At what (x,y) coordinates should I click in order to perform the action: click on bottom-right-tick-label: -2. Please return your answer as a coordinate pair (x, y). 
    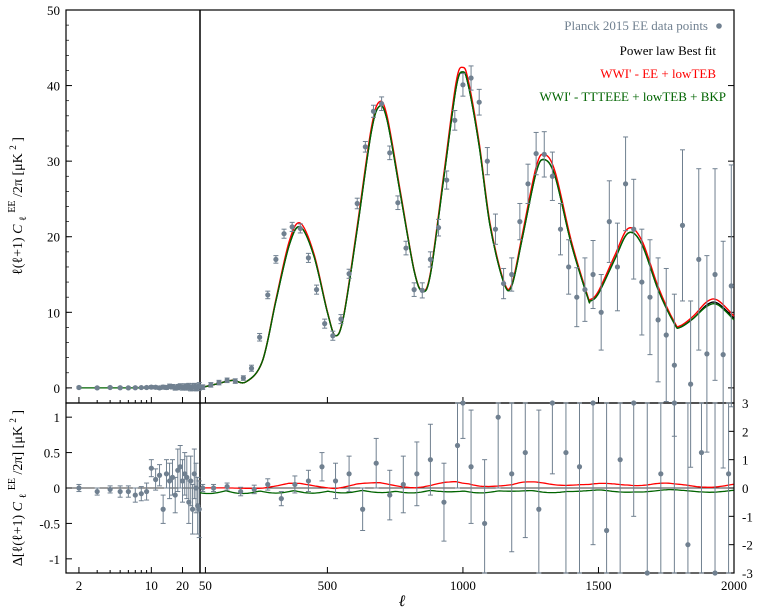
    Looking at the image, I should click on (747, 545).